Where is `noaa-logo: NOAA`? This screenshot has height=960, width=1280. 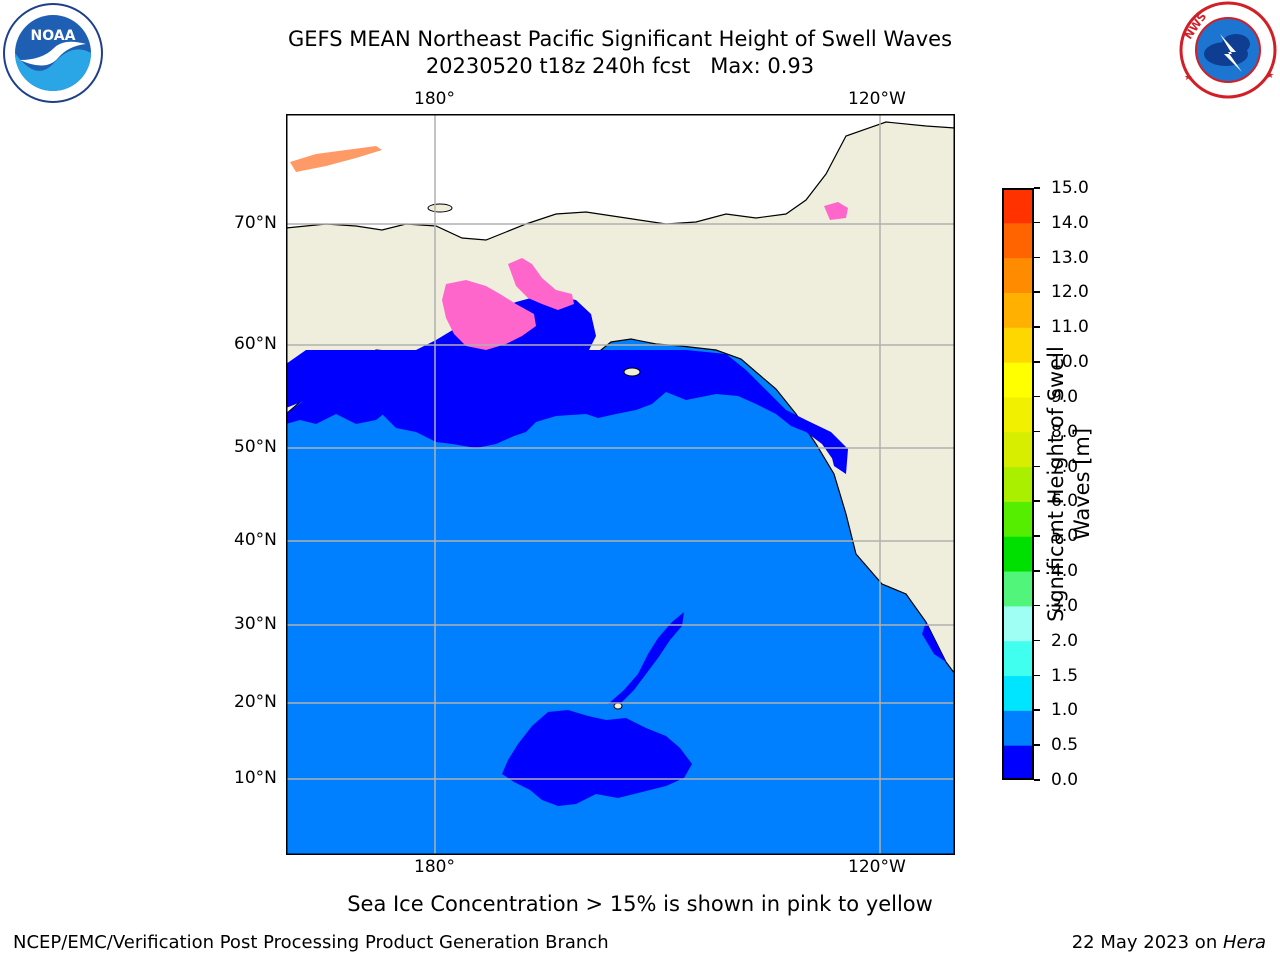
noaa-logo: NOAA is located at coordinates (53, 53).